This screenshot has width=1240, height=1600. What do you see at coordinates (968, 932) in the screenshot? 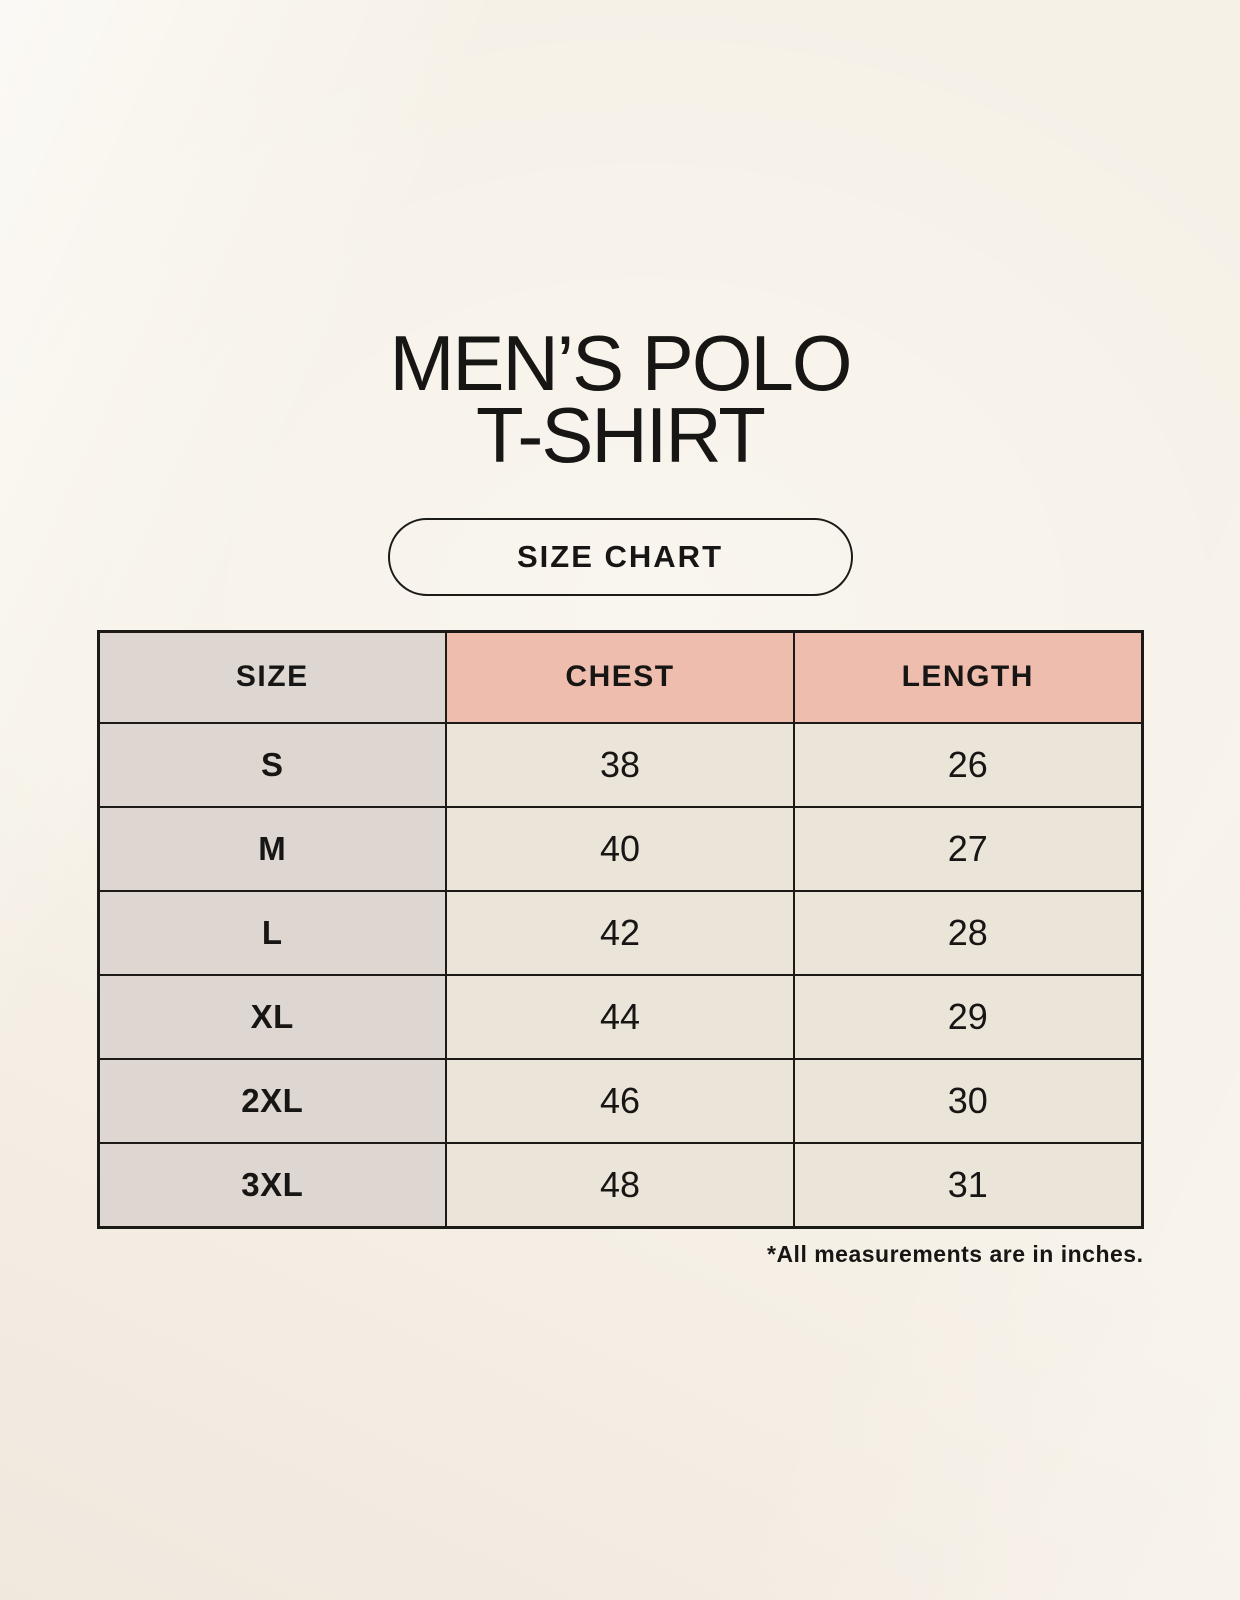
I see `cell-length-l: 28` at bounding box center [968, 932].